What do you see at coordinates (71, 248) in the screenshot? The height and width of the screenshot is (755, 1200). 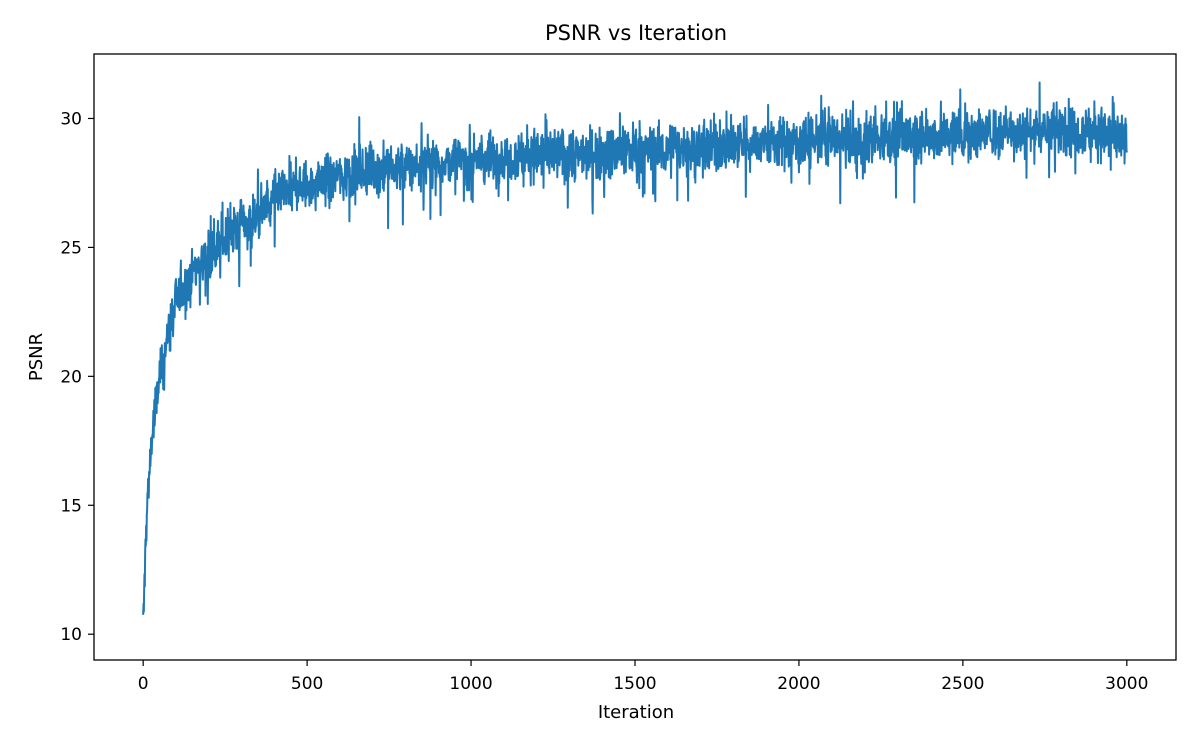 I see `y-tick-label: 25` at bounding box center [71, 248].